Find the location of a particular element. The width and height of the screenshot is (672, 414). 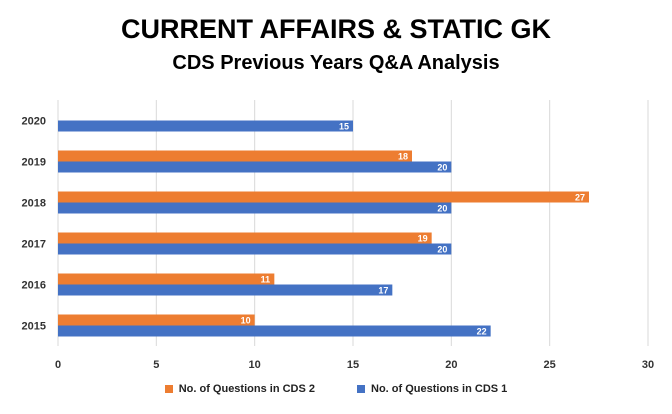

x-tick-label: 15 is located at coordinates (353, 365).